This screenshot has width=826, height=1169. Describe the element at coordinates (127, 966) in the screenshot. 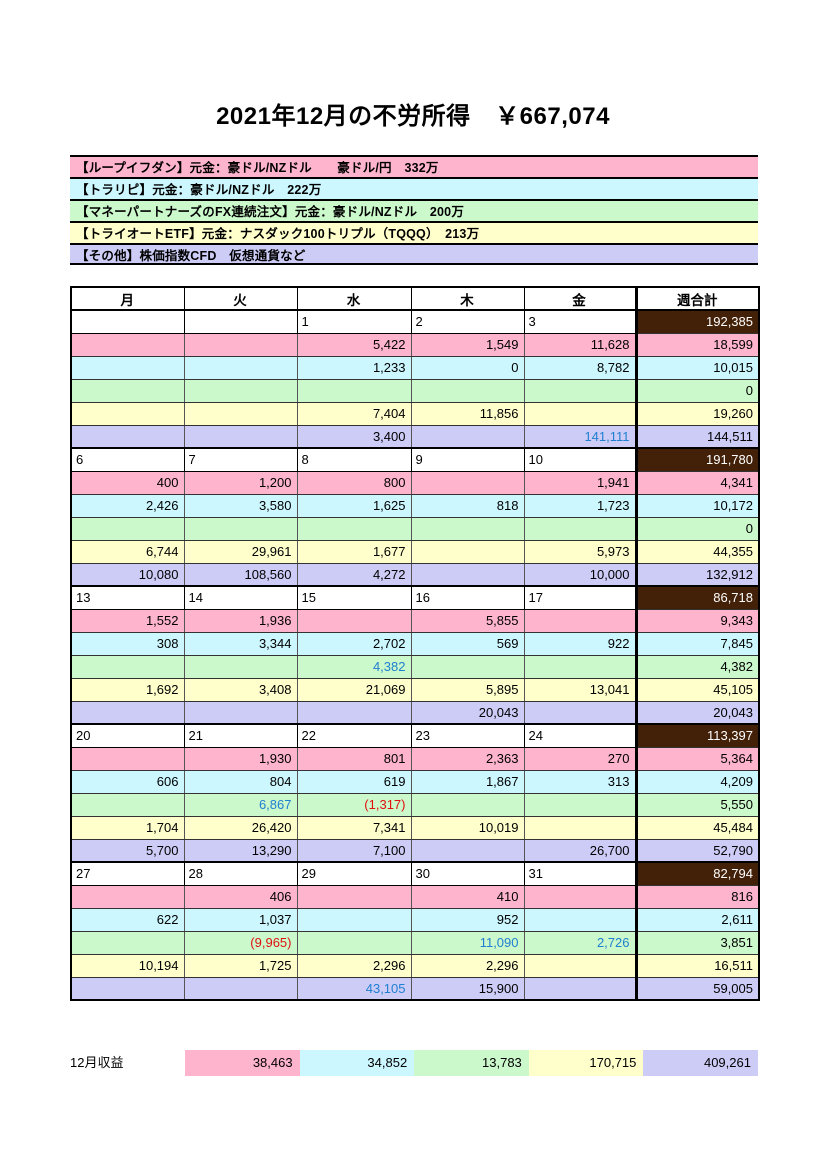

I see `amount-cell: 10,194` at that location.